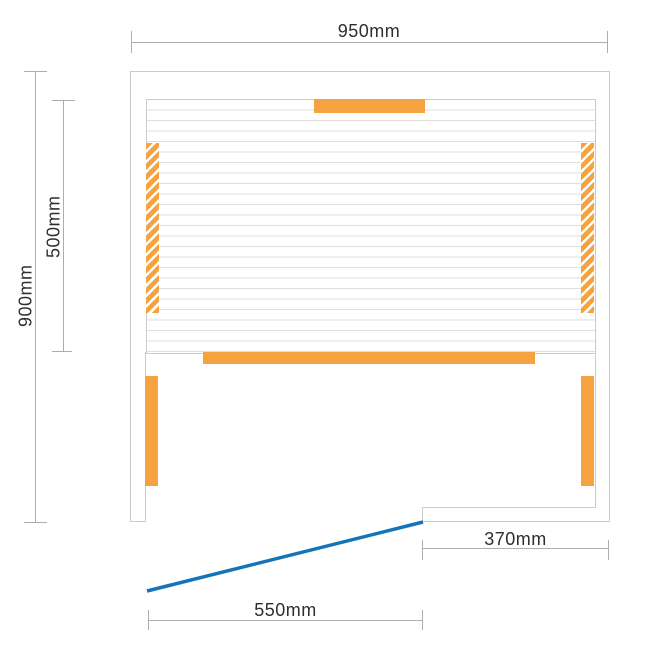 The image size is (650, 650). What do you see at coordinates (515, 539) in the screenshot?
I see `dimension-label-door-offset: 370mm` at bounding box center [515, 539].